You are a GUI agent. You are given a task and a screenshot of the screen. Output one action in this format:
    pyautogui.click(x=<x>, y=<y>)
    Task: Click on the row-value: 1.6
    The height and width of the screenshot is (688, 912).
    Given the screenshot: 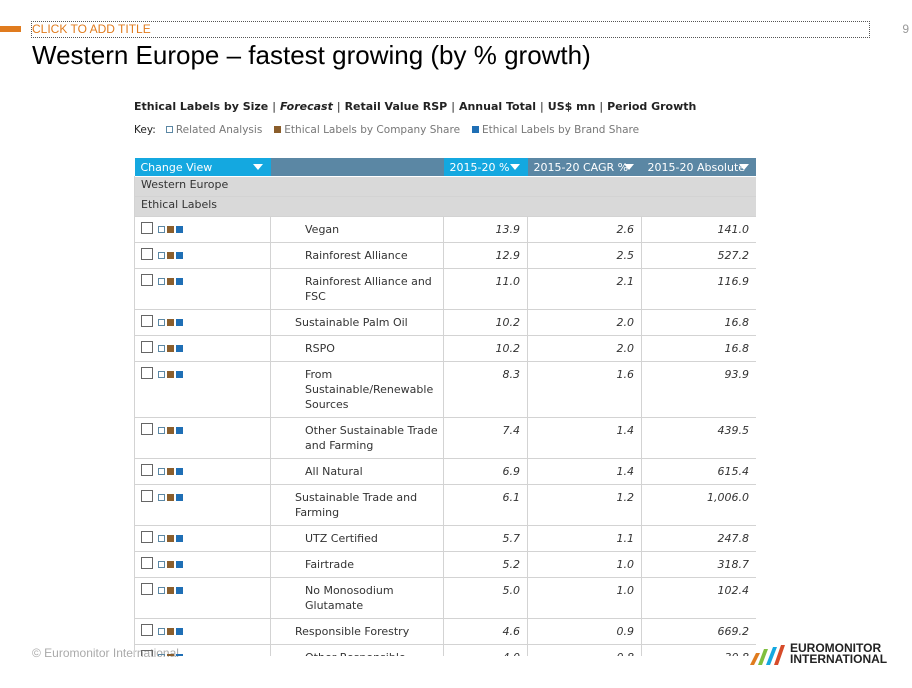 What is the action you would take?
    pyautogui.click(x=584, y=389)
    